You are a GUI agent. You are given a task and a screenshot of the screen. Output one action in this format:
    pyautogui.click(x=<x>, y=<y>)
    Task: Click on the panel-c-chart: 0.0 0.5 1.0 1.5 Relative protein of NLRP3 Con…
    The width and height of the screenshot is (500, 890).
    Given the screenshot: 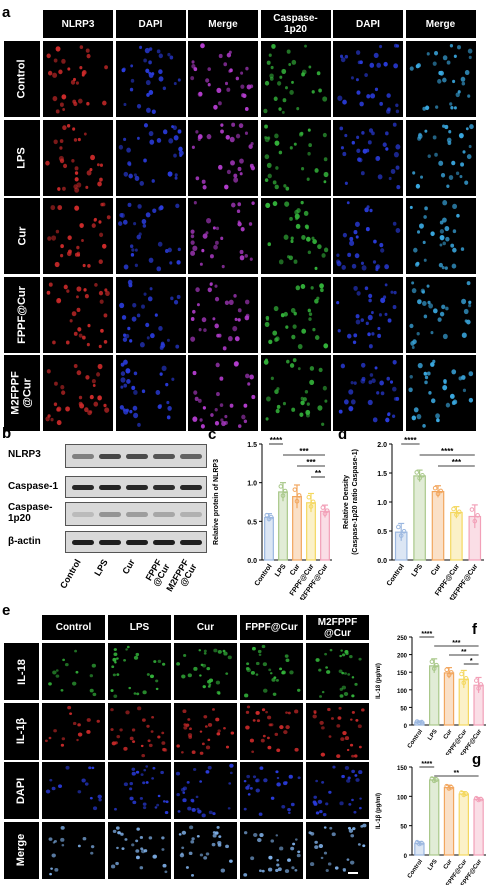 What is the action you would take?
    pyautogui.click(x=274, y=517)
    